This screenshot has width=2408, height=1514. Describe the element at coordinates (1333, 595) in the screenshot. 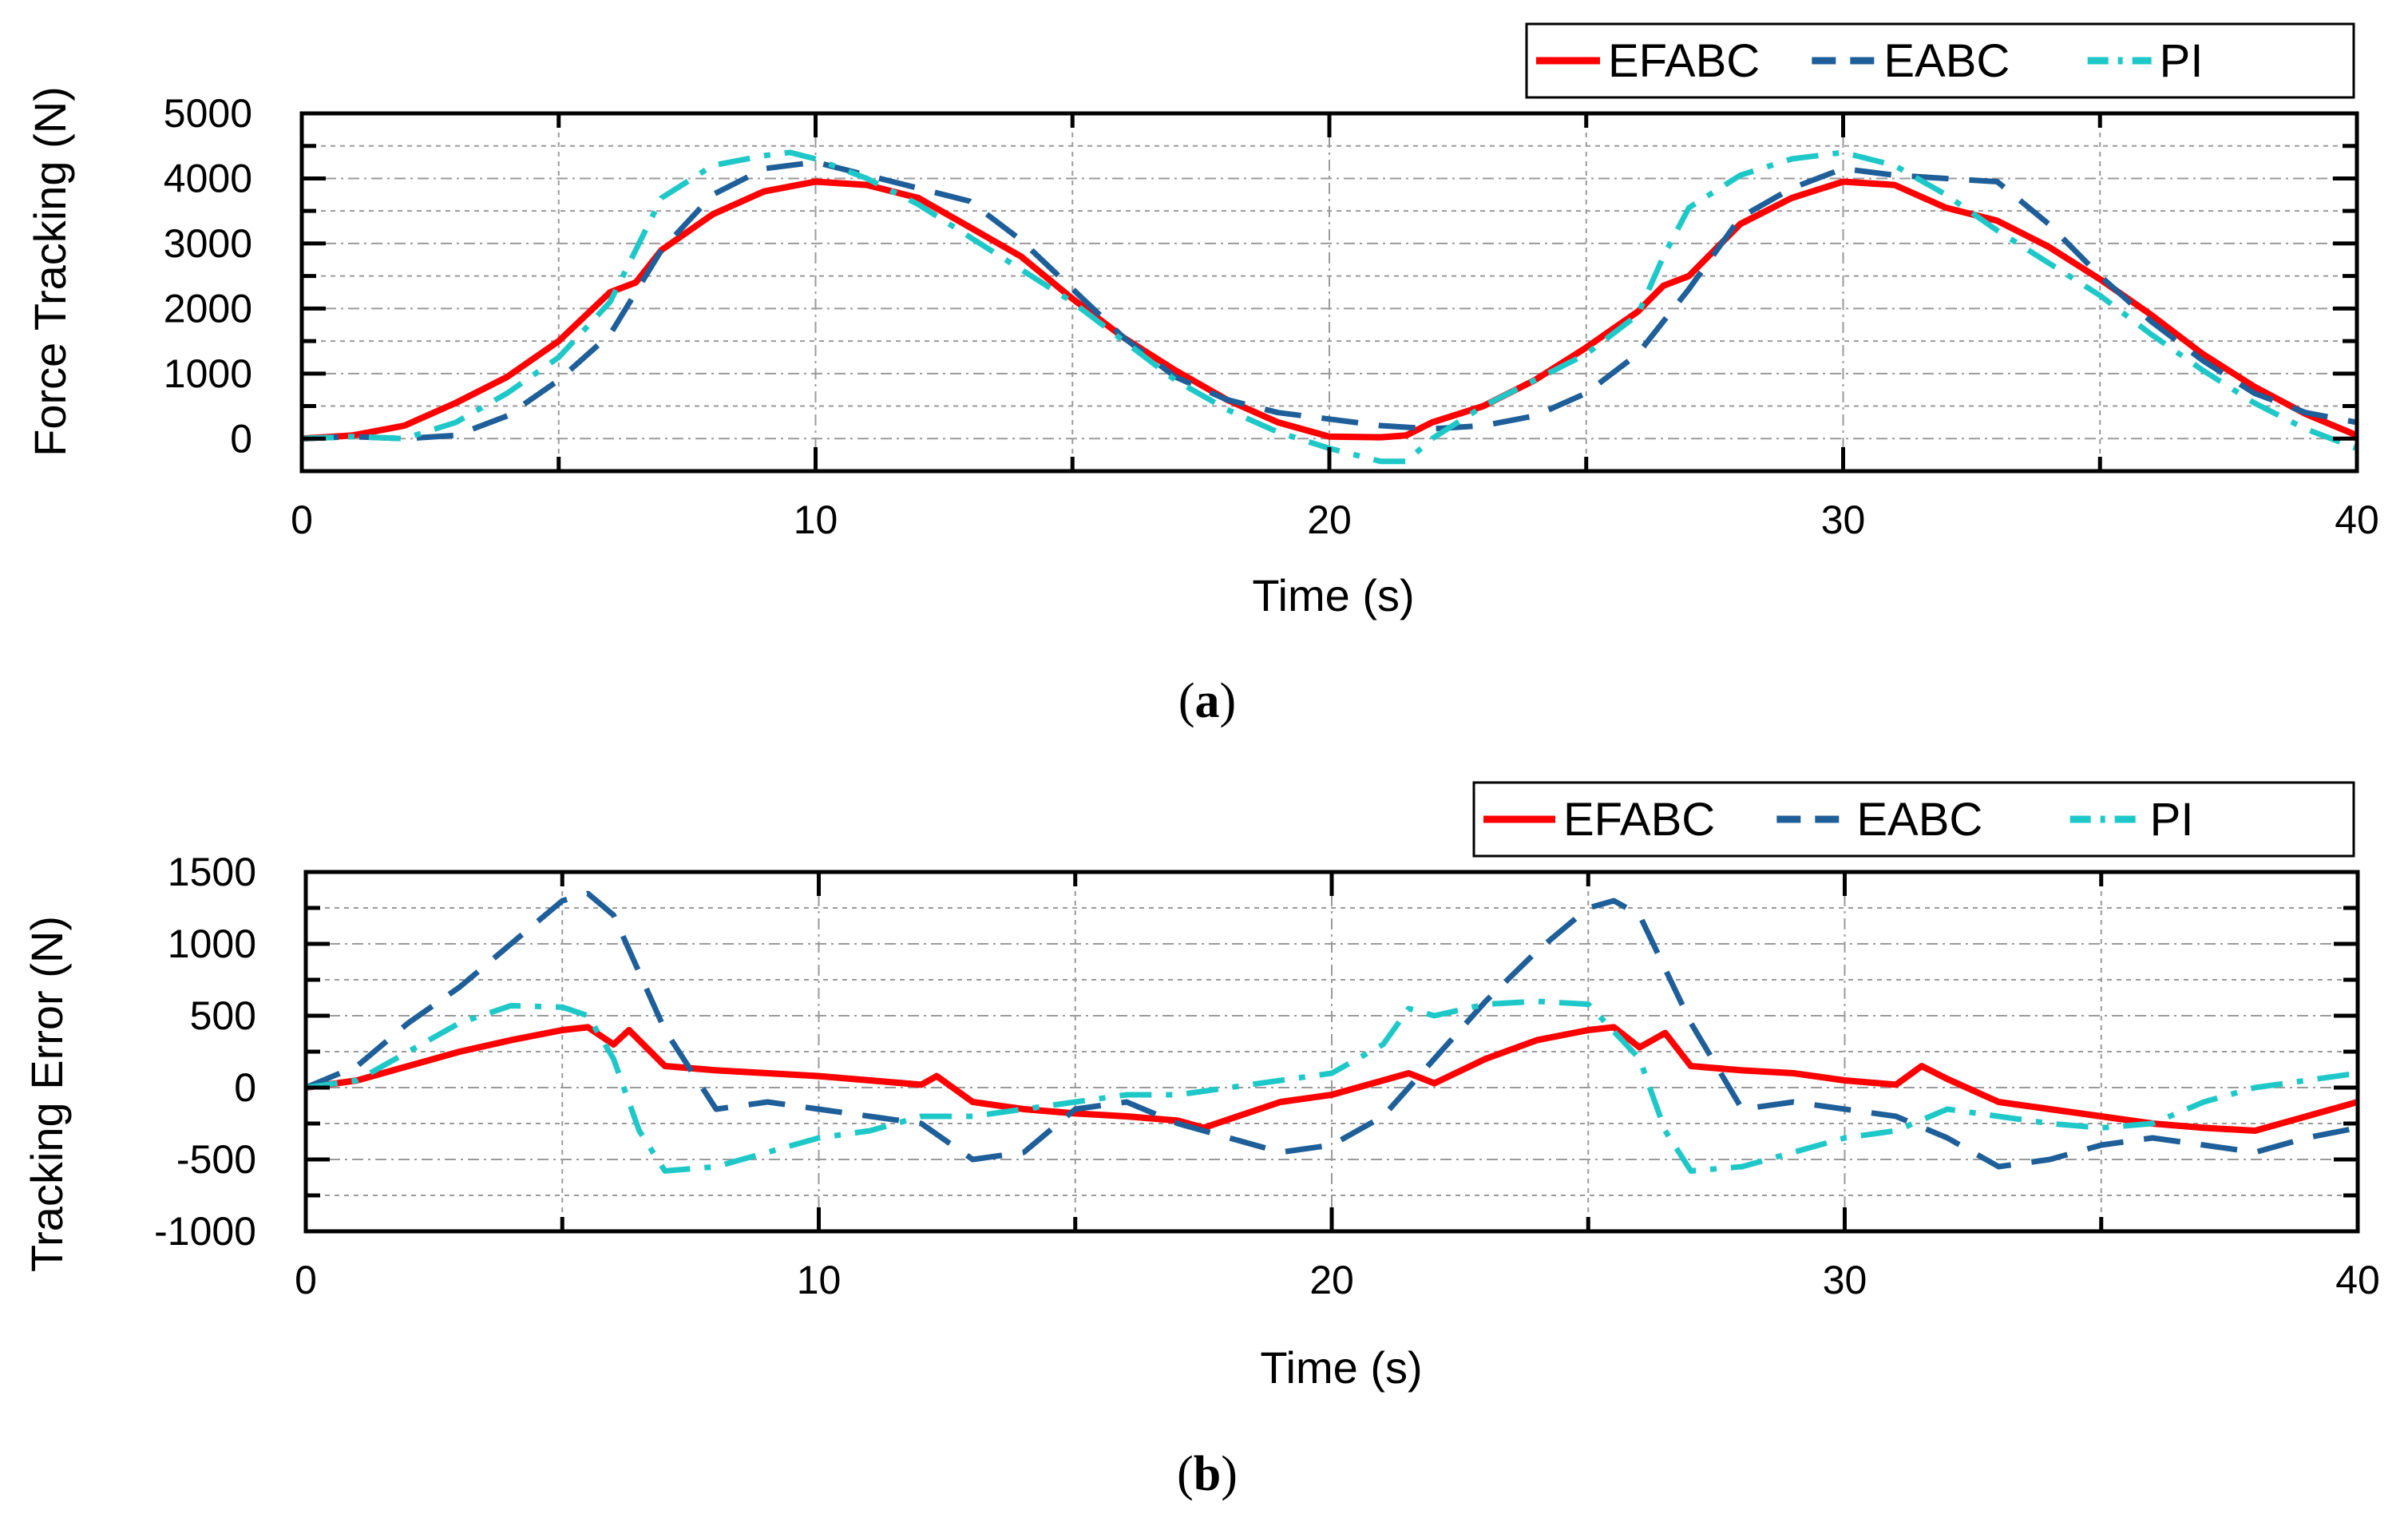

I see `x-axis-label-a: Time (s)` at that location.